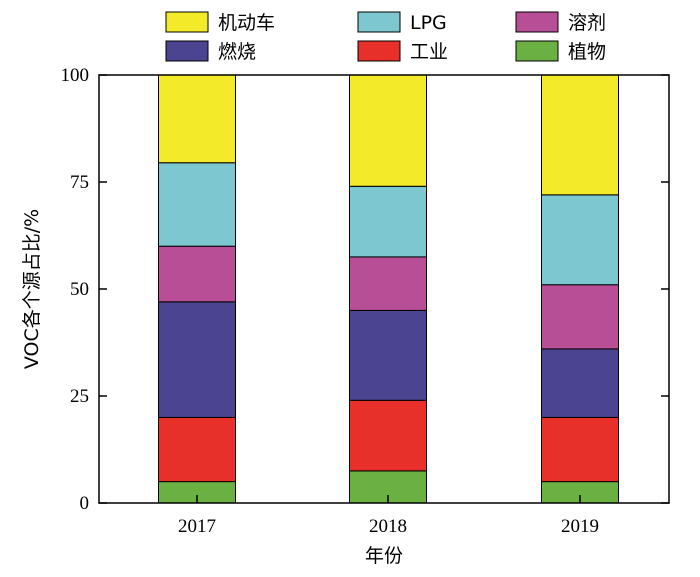 The width and height of the screenshot is (700, 577). I want to click on legend-swatch-机动车, so click(187, 22).